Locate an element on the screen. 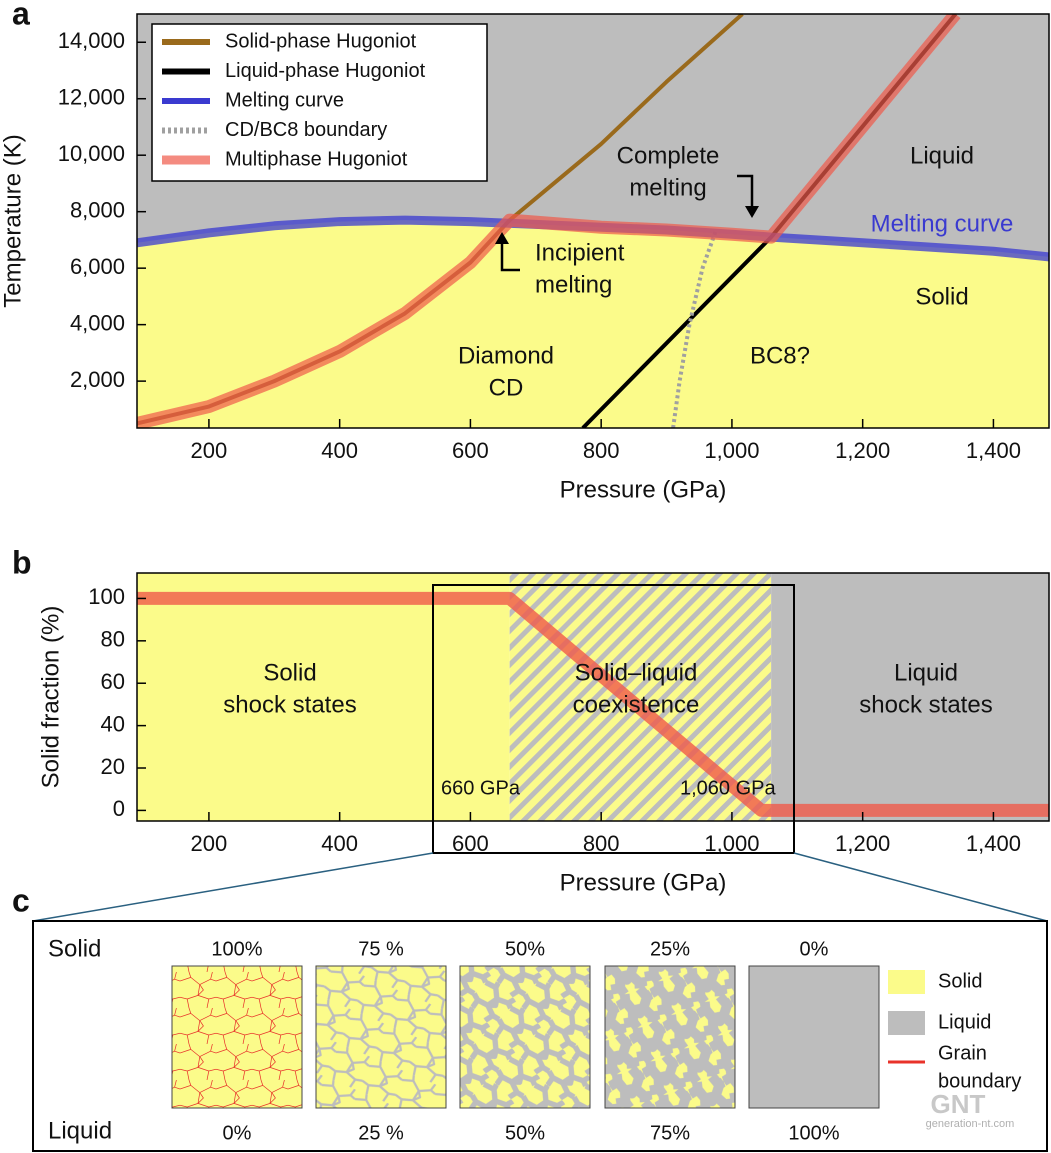  legend-label: Solid-phase Hugoniot is located at coordinates (321, 41).